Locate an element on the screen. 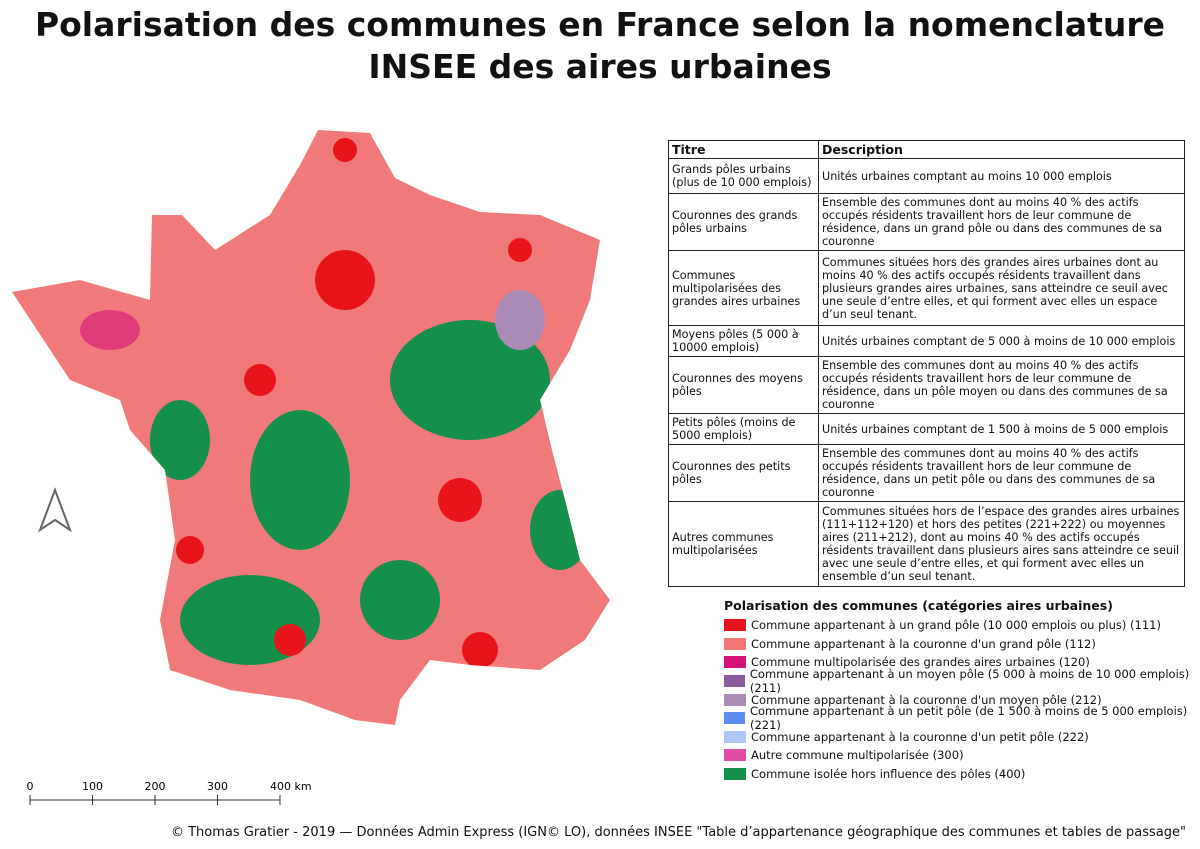  table-cell: Moyens pôles (5 000 à 10000 emplois) is located at coordinates (743, 341).